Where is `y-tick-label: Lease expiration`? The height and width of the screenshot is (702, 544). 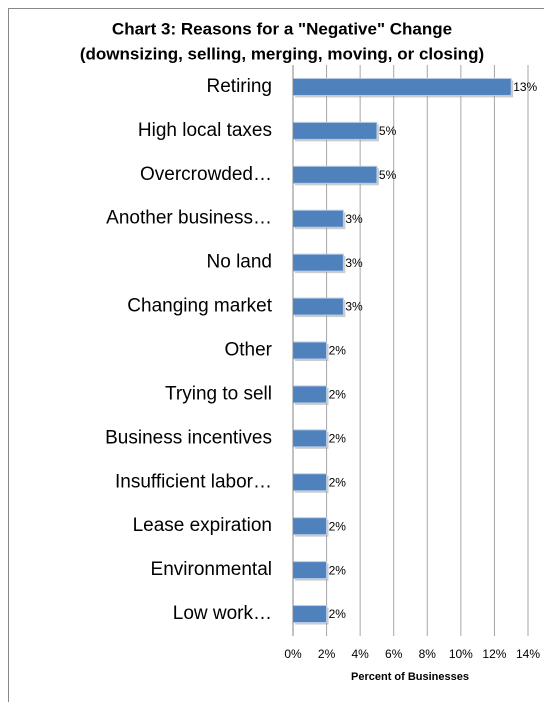
y-tick-label: Lease expiration is located at coordinates (202, 525).